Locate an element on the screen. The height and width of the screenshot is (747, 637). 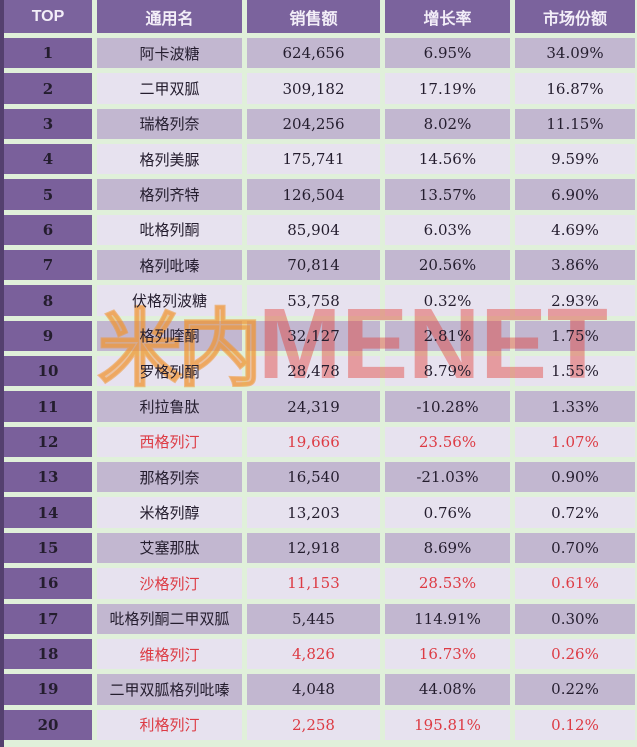
generic-name-cell: 西格列汀 is located at coordinates (169, 442).